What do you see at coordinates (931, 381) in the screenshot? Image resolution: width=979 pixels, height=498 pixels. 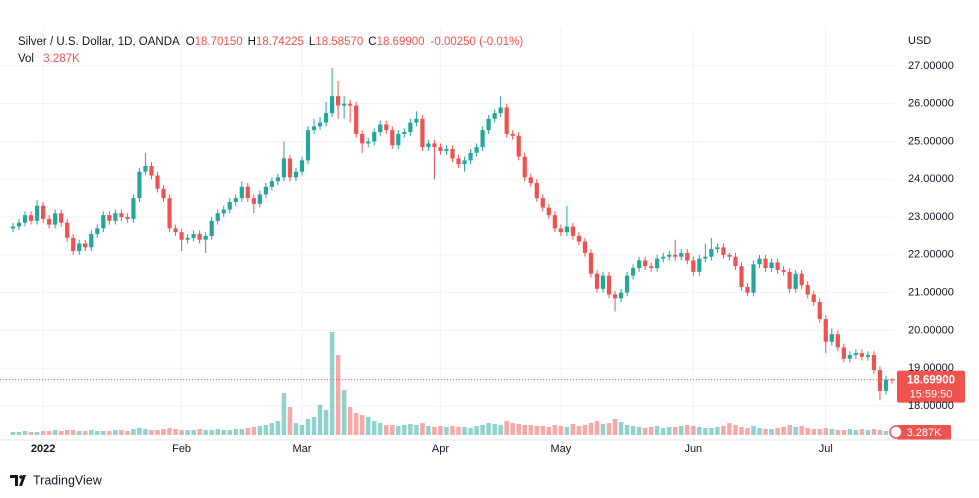 I see `price-tag-value: 18.69900` at bounding box center [931, 381].